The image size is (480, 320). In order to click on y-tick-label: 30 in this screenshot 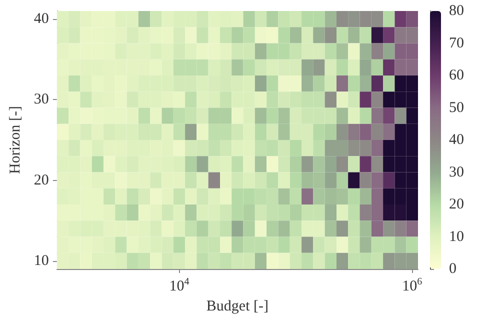, I will do `click(41, 100)`.